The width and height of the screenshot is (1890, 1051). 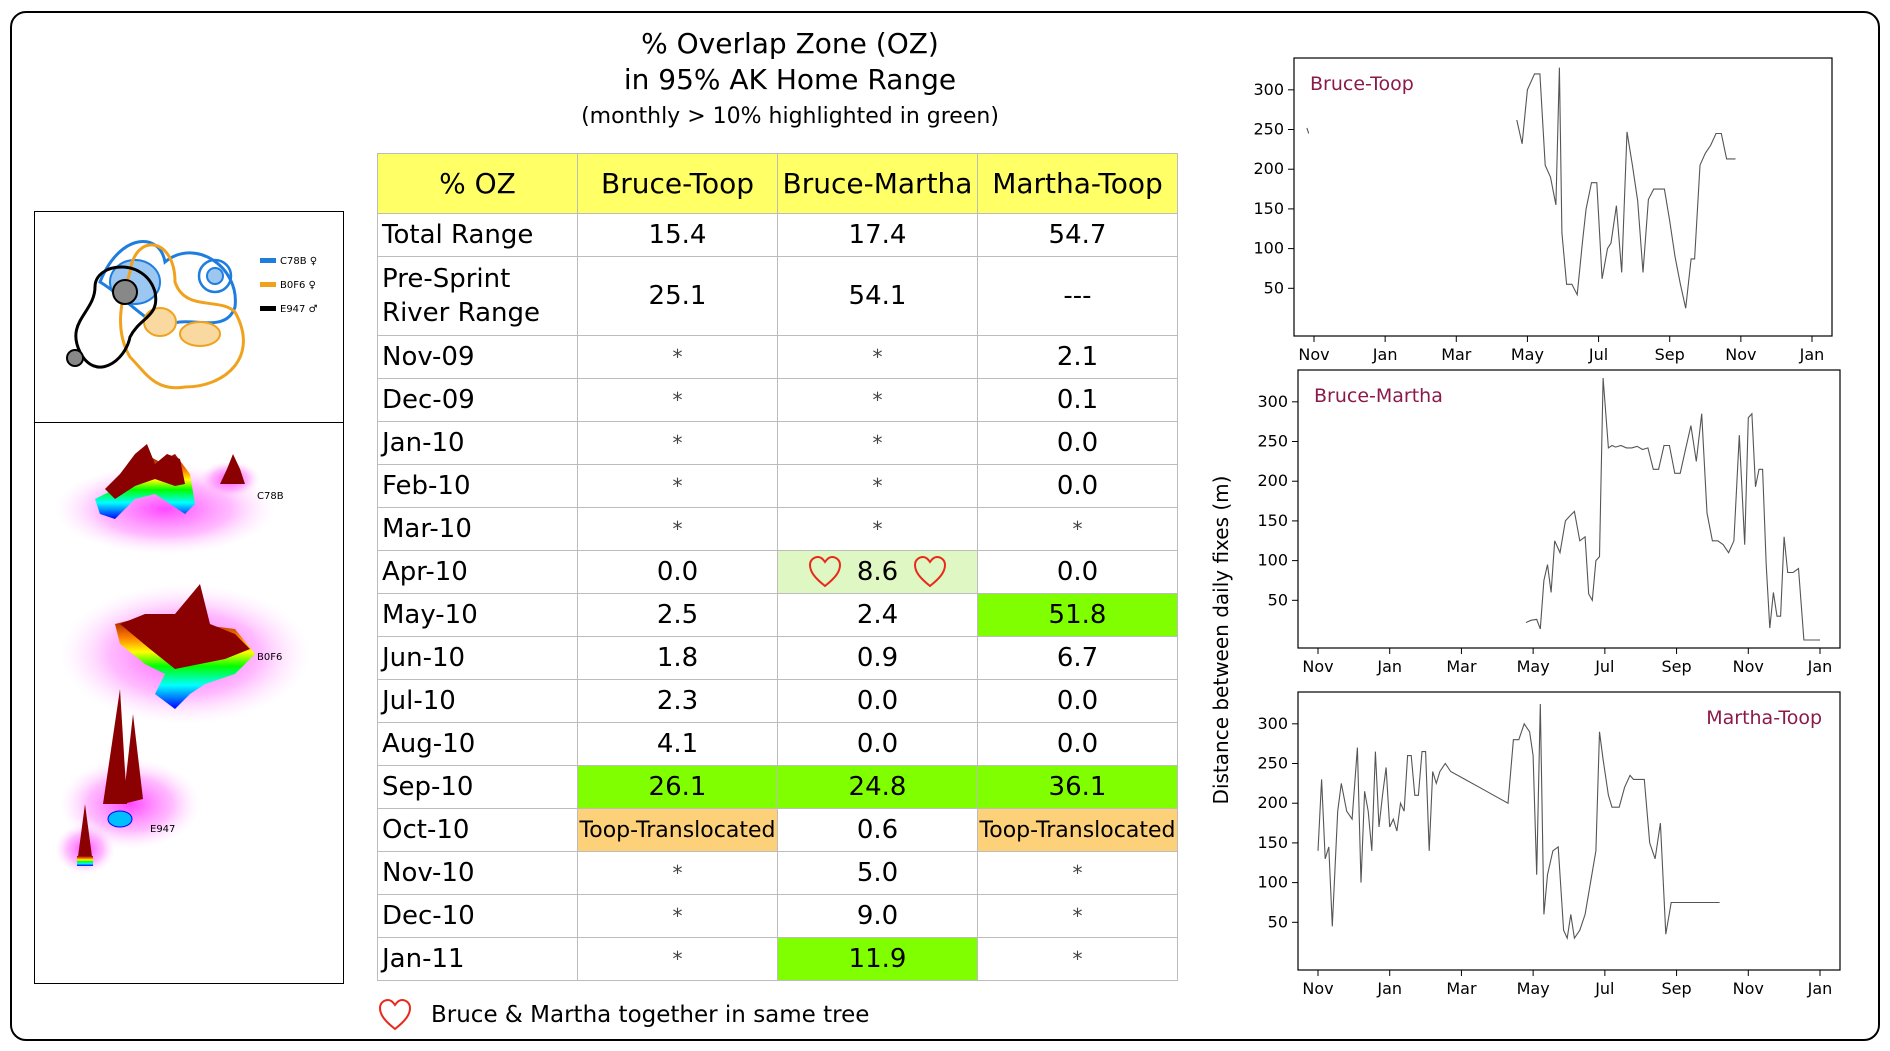 What do you see at coordinates (477, 658) in the screenshot?
I see `row-label: Jun-10` at bounding box center [477, 658].